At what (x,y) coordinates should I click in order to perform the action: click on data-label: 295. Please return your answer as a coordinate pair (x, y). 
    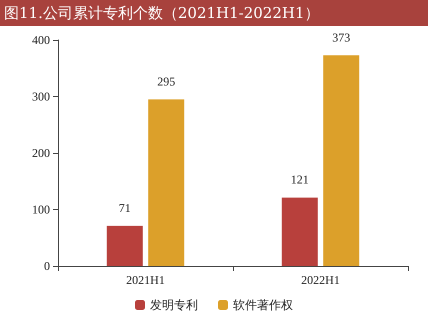
    Looking at the image, I should click on (166, 81).